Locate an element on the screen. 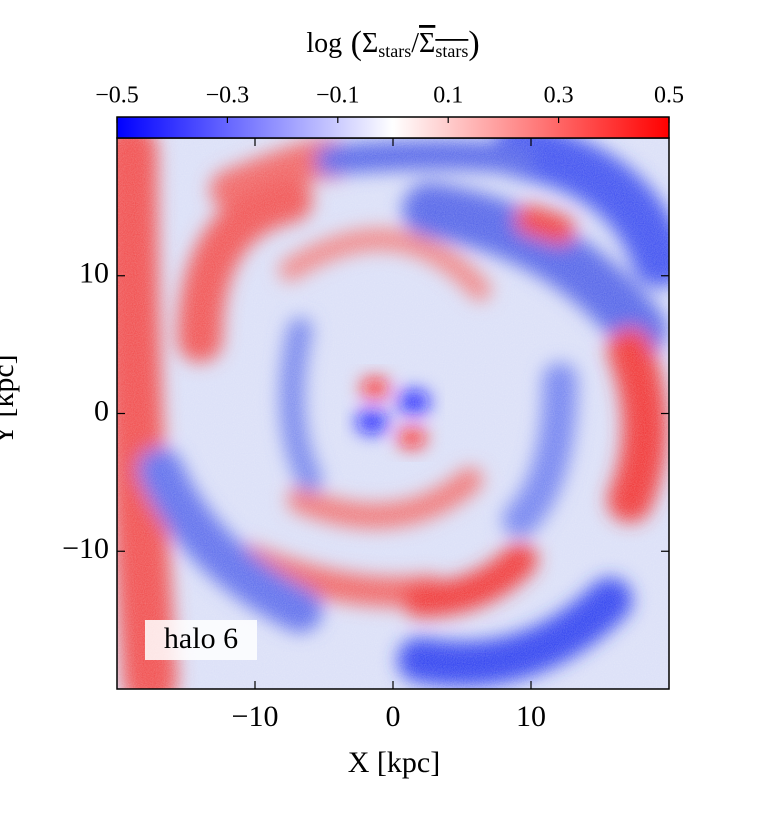  annotation: halo 6 is located at coordinates (201, 638).